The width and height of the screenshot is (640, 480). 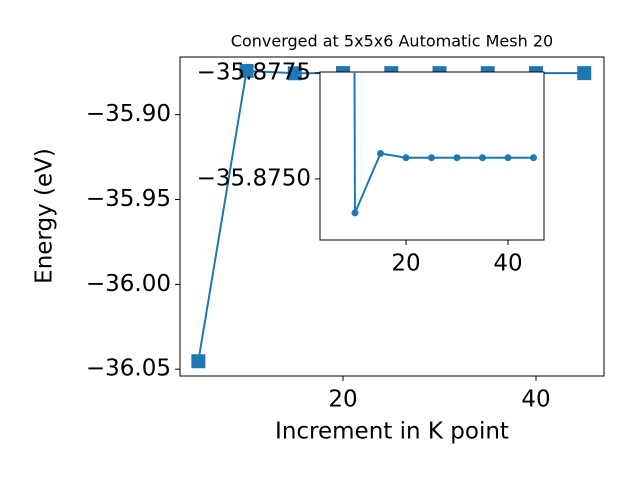 What do you see at coordinates (392, 41) in the screenshot?
I see `chart-title: Converged at 5x5x6 Automatic Mesh 20` at bounding box center [392, 41].